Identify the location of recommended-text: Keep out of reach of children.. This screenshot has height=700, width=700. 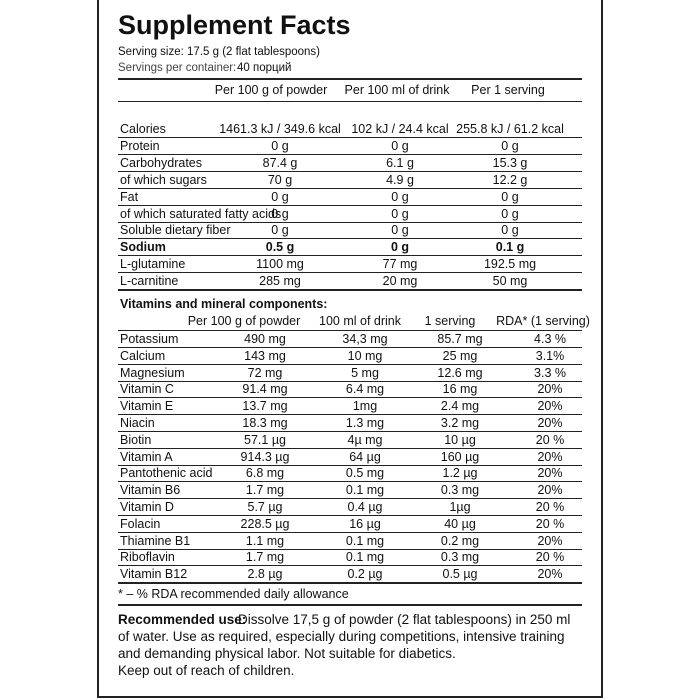
(206, 670).